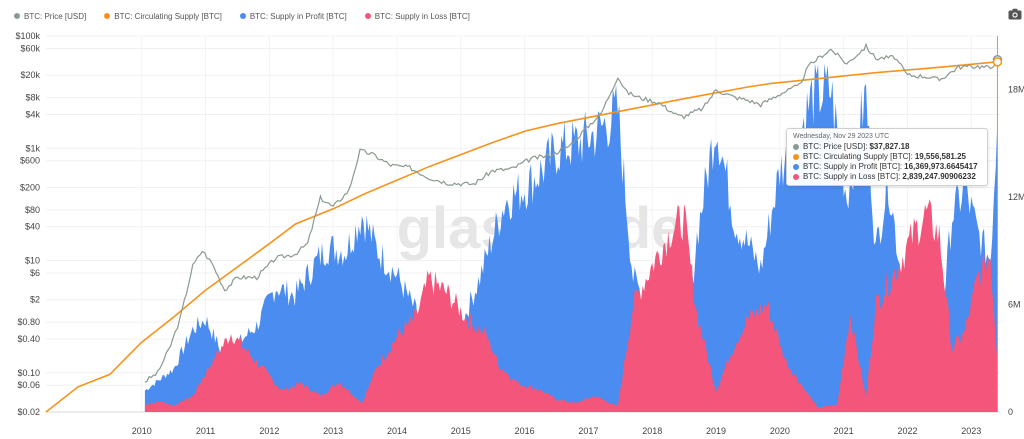 The width and height of the screenshot is (1024, 439). I want to click on x-tick-2018: 2018, so click(652, 431).